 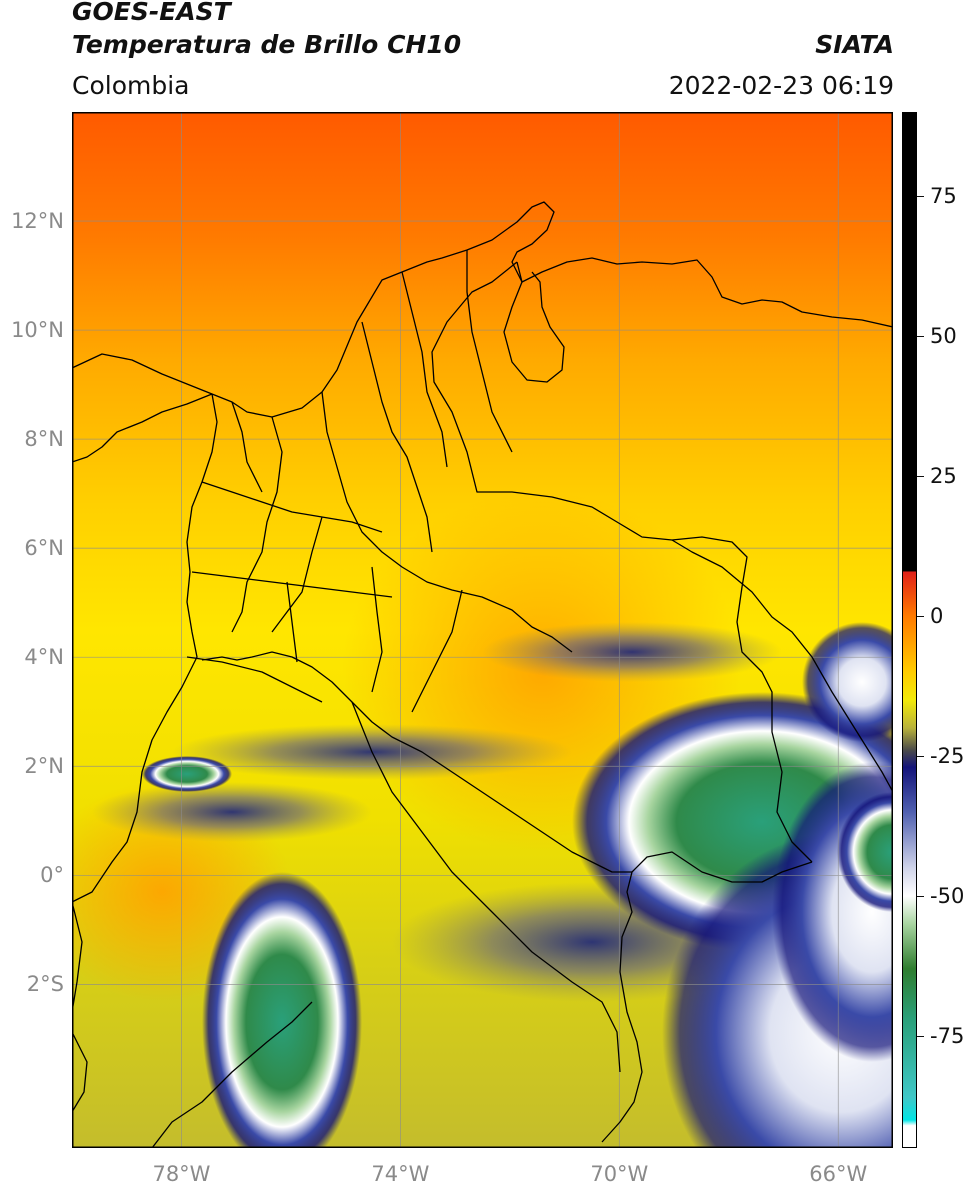 I want to click on lat-tick-label: 10°N, so click(x=37, y=330).